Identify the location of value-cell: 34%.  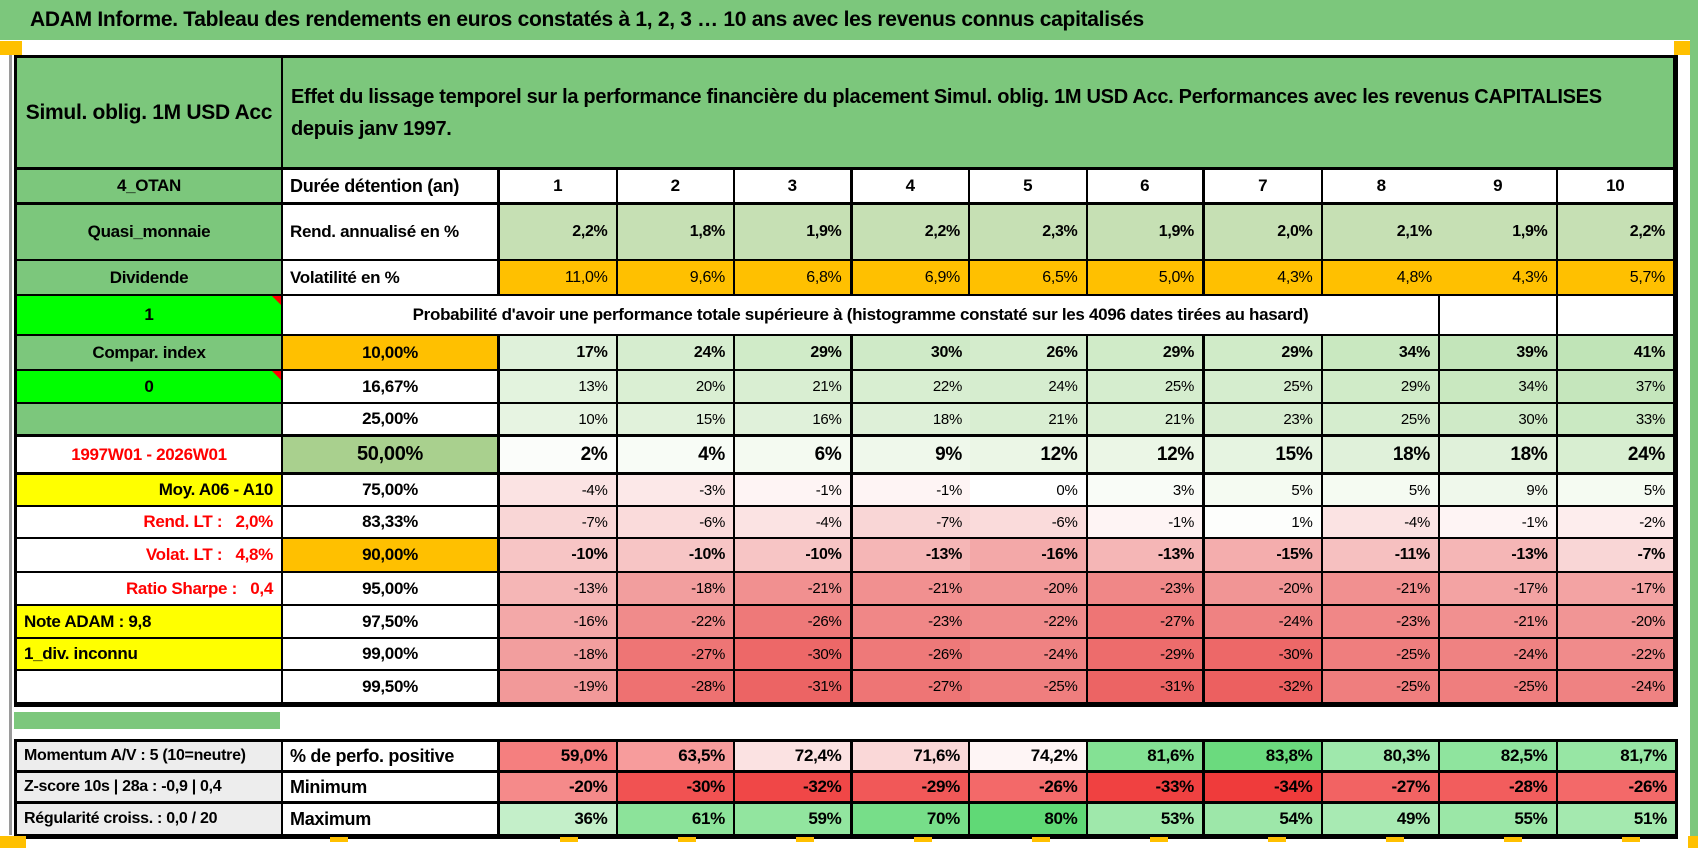
(1381, 353).